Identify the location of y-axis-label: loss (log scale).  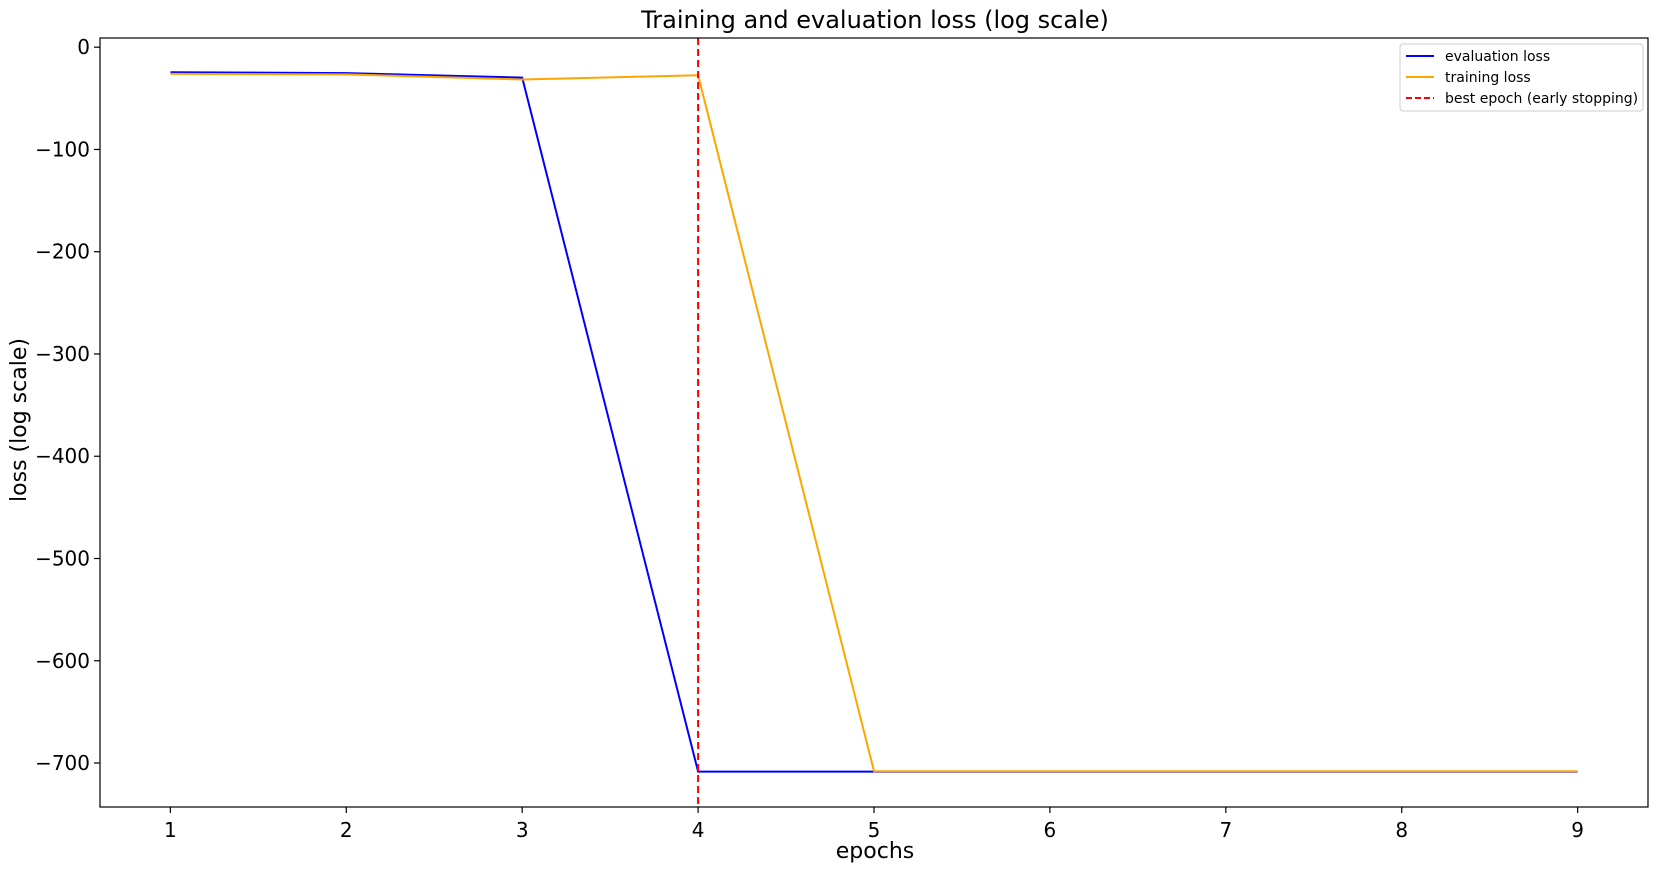
(19, 420).